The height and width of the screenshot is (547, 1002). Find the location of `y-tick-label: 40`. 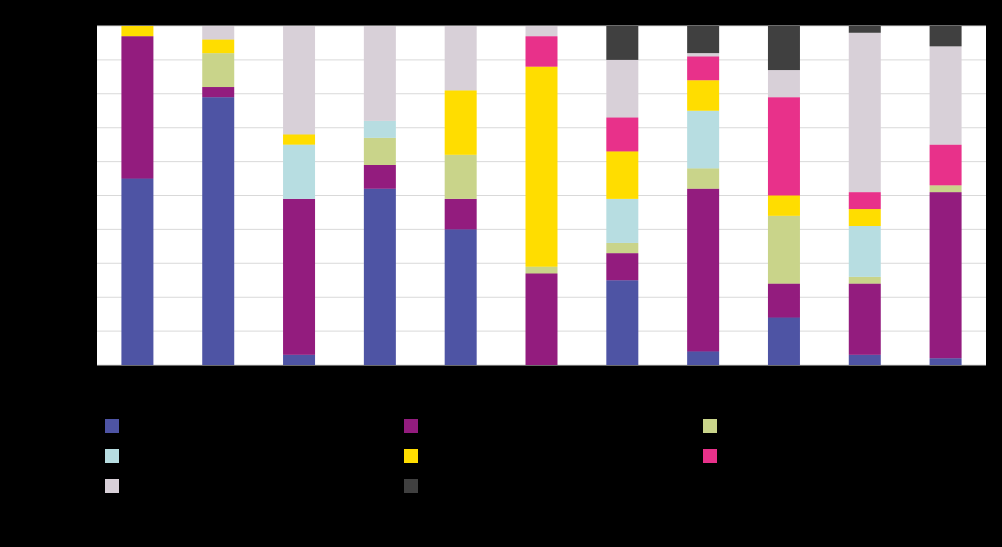

y-tick-label: 40 is located at coordinates (83, 229).